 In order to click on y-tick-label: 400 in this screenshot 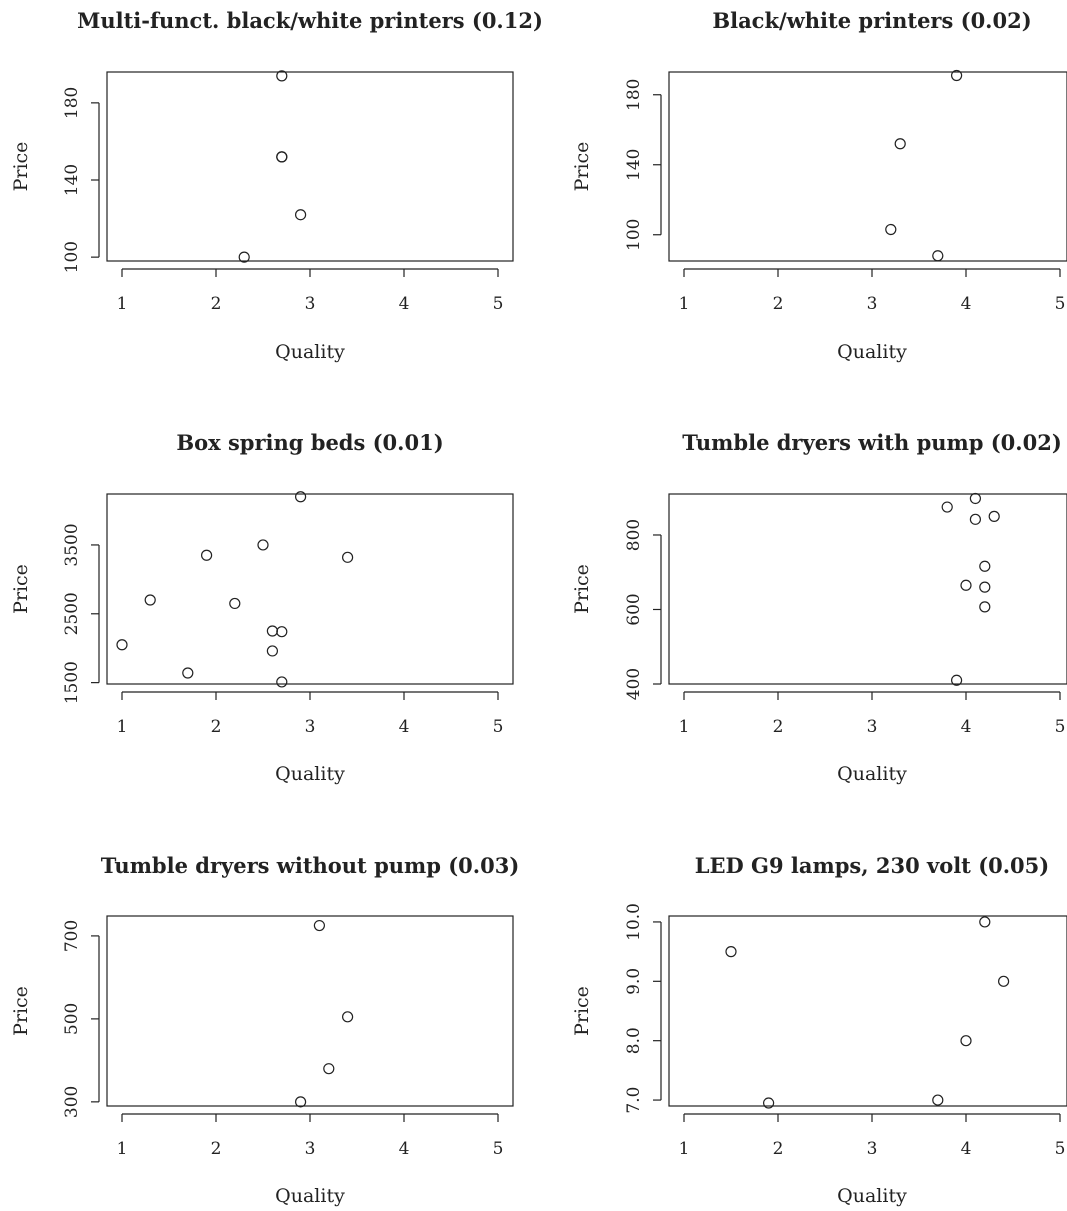, I will do `click(634, 684)`.